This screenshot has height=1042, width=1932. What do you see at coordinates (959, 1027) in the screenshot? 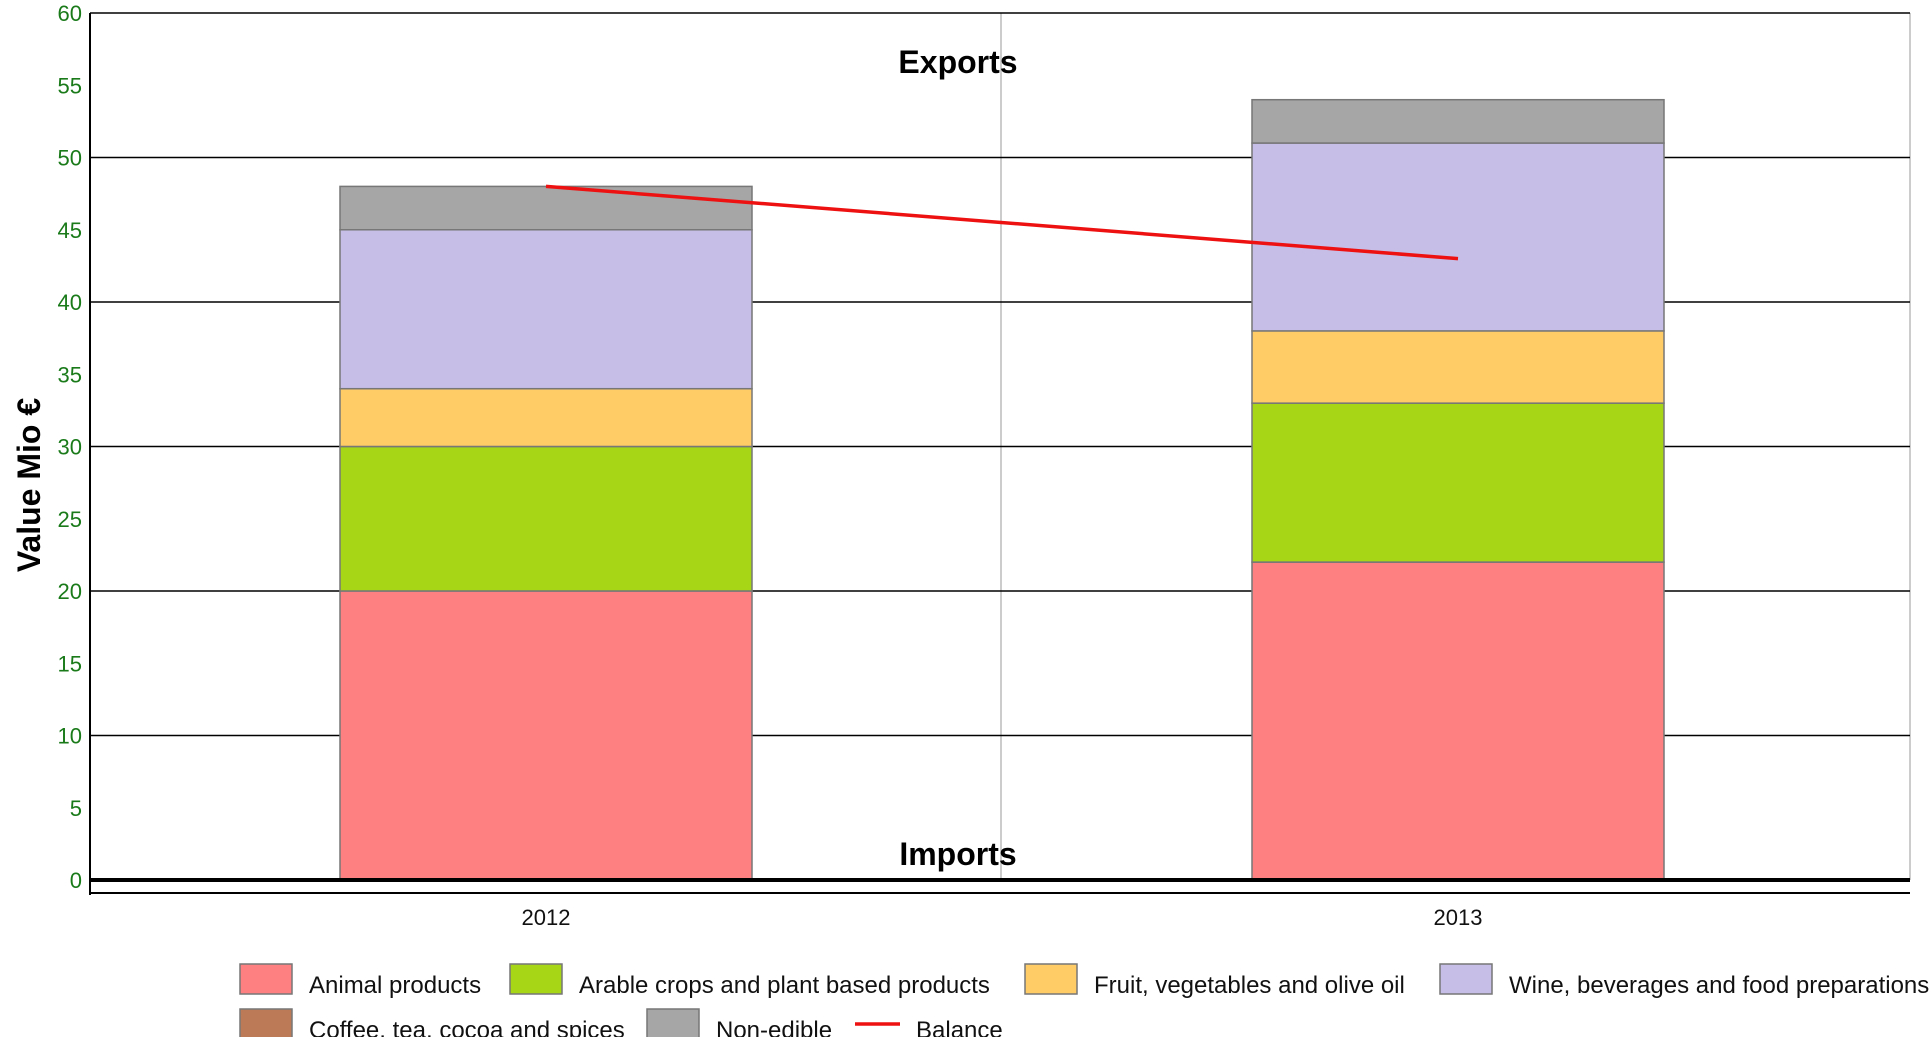
I see `legend-label: Balance` at bounding box center [959, 1027].